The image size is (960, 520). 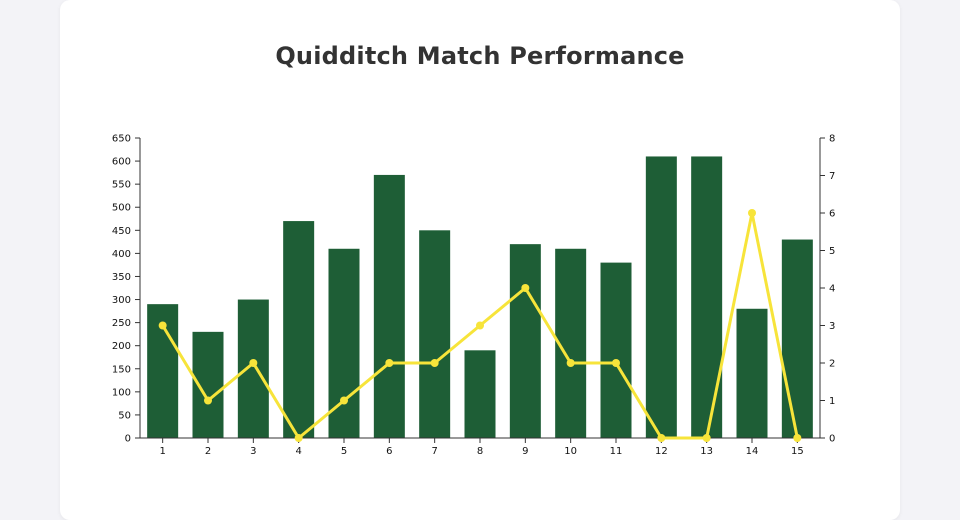 What do you see at coordinates (389, 451) in the screenshot?
I see `x-tick-label: 6` at bounding box center [389, 451].